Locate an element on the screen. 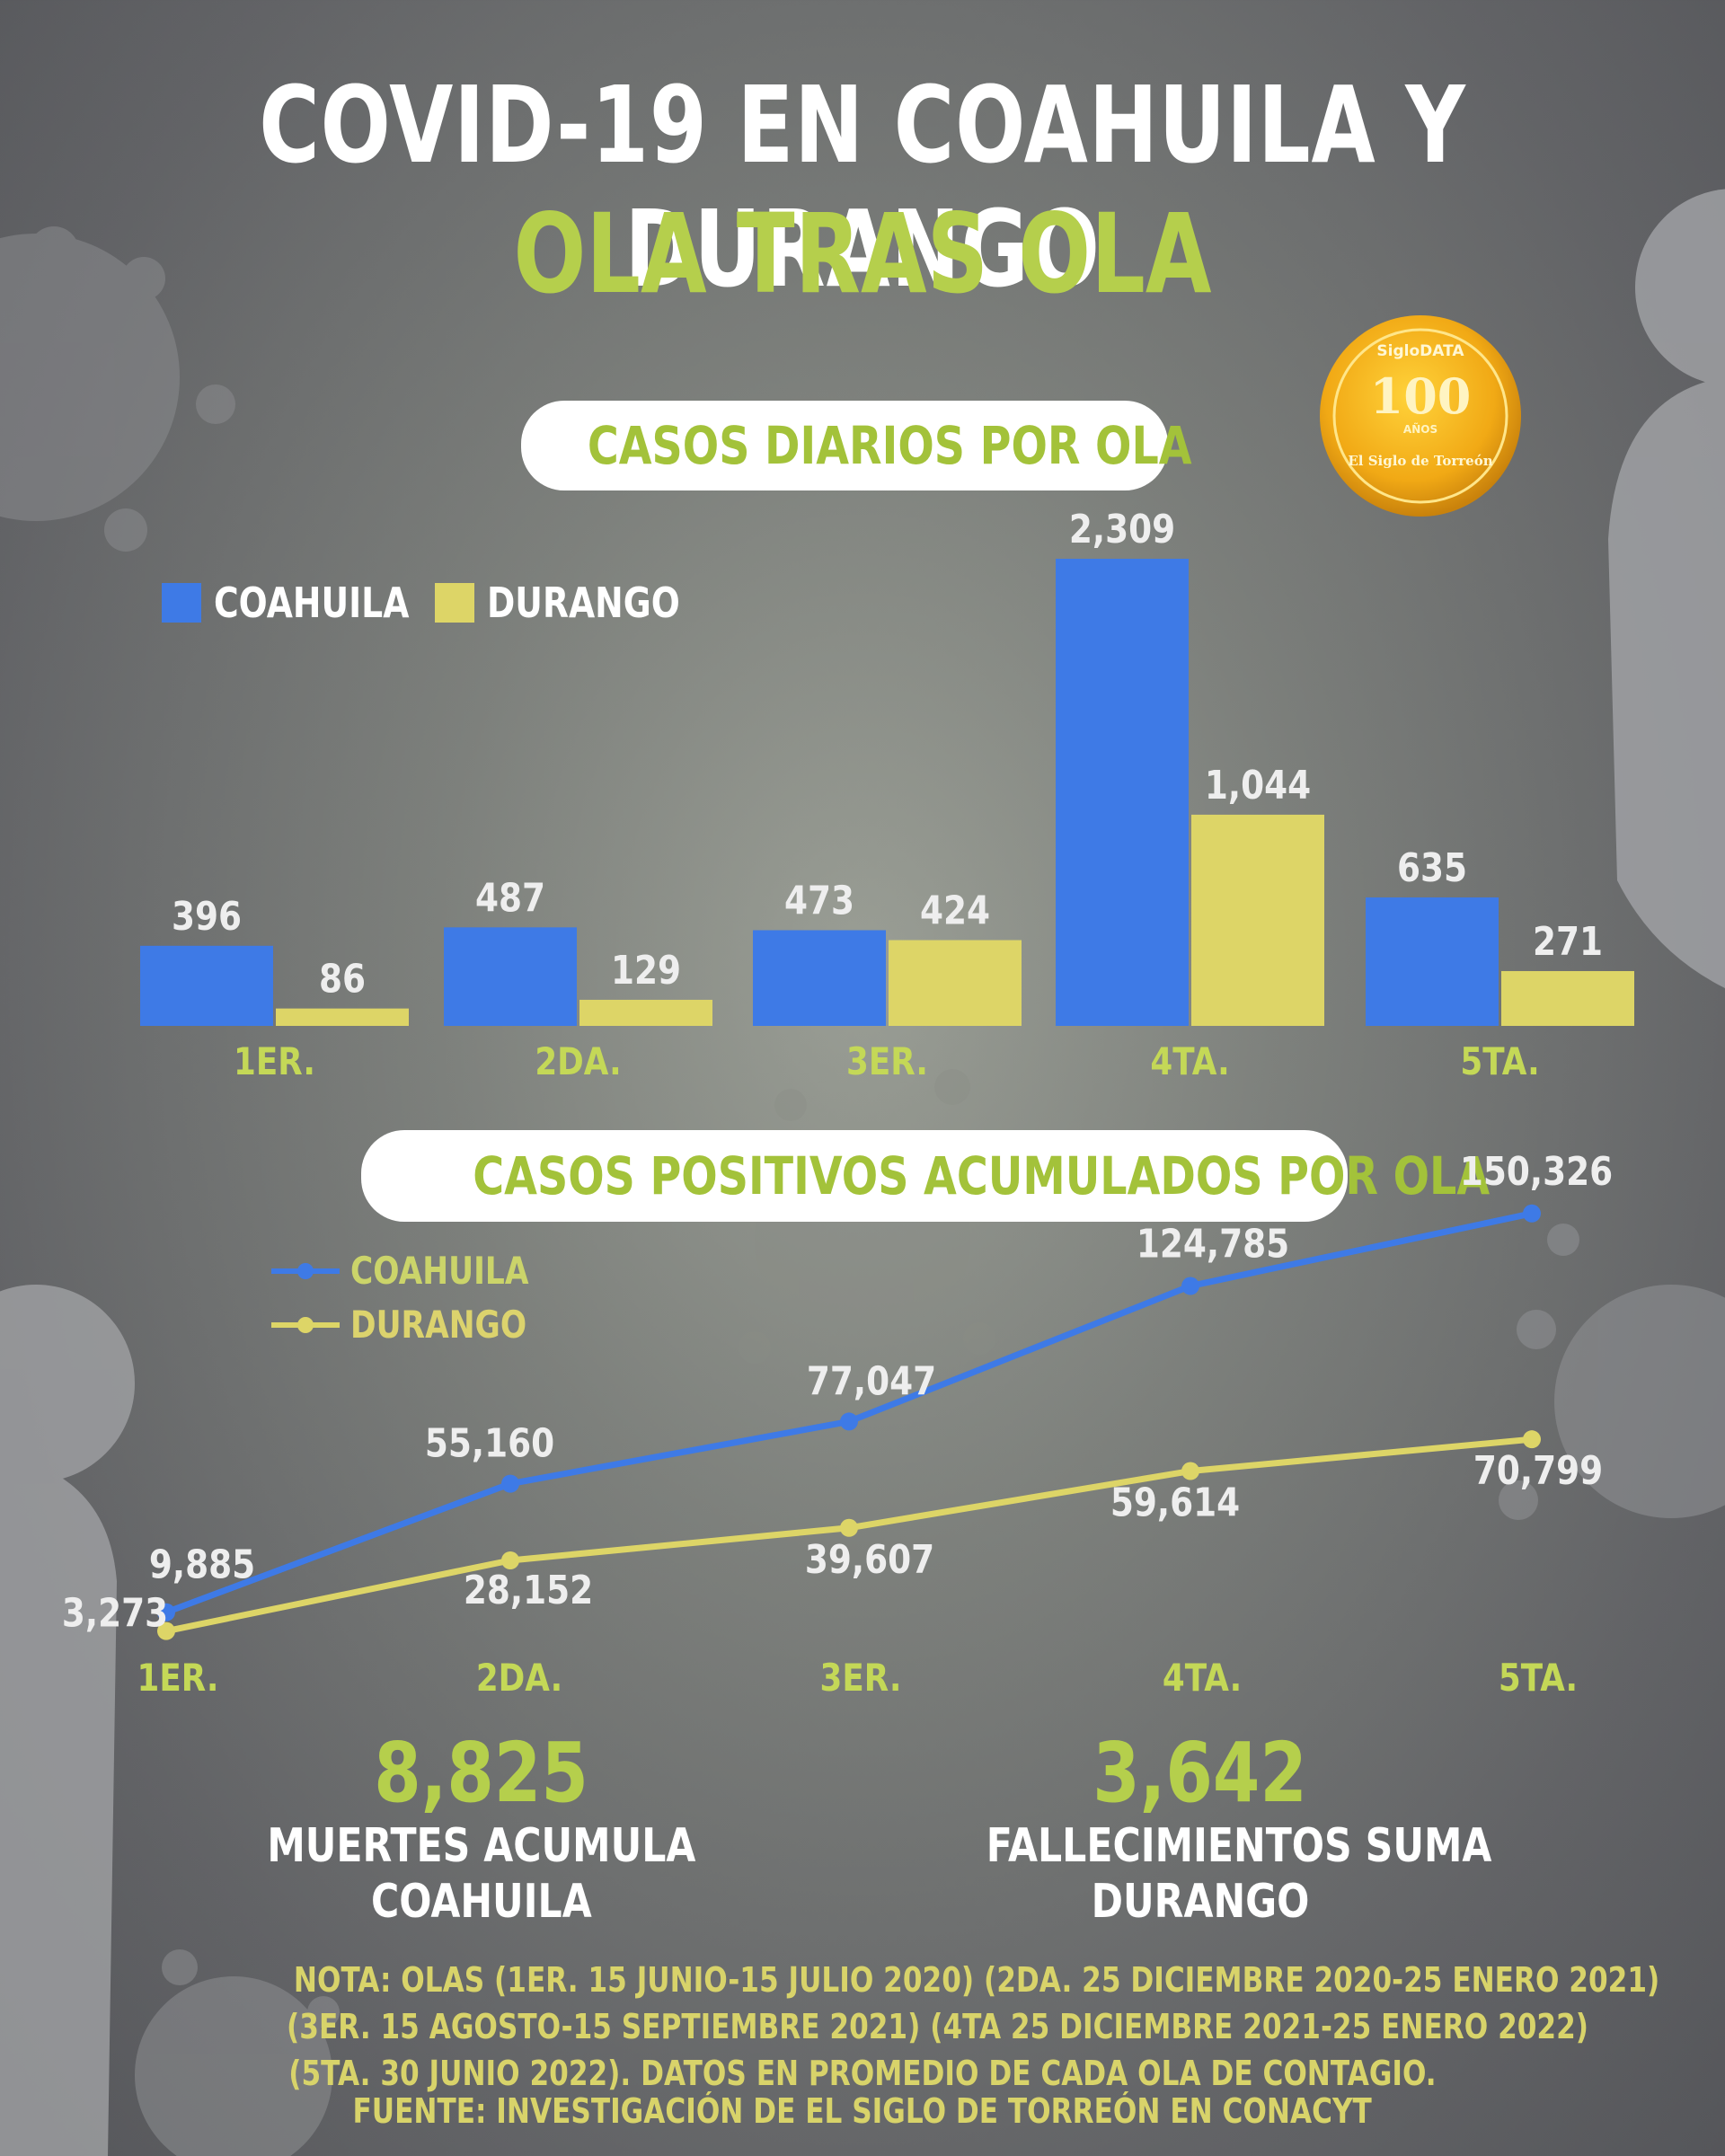  bar-tick-5: 5TA. is located at coordinates (1499, 1061).